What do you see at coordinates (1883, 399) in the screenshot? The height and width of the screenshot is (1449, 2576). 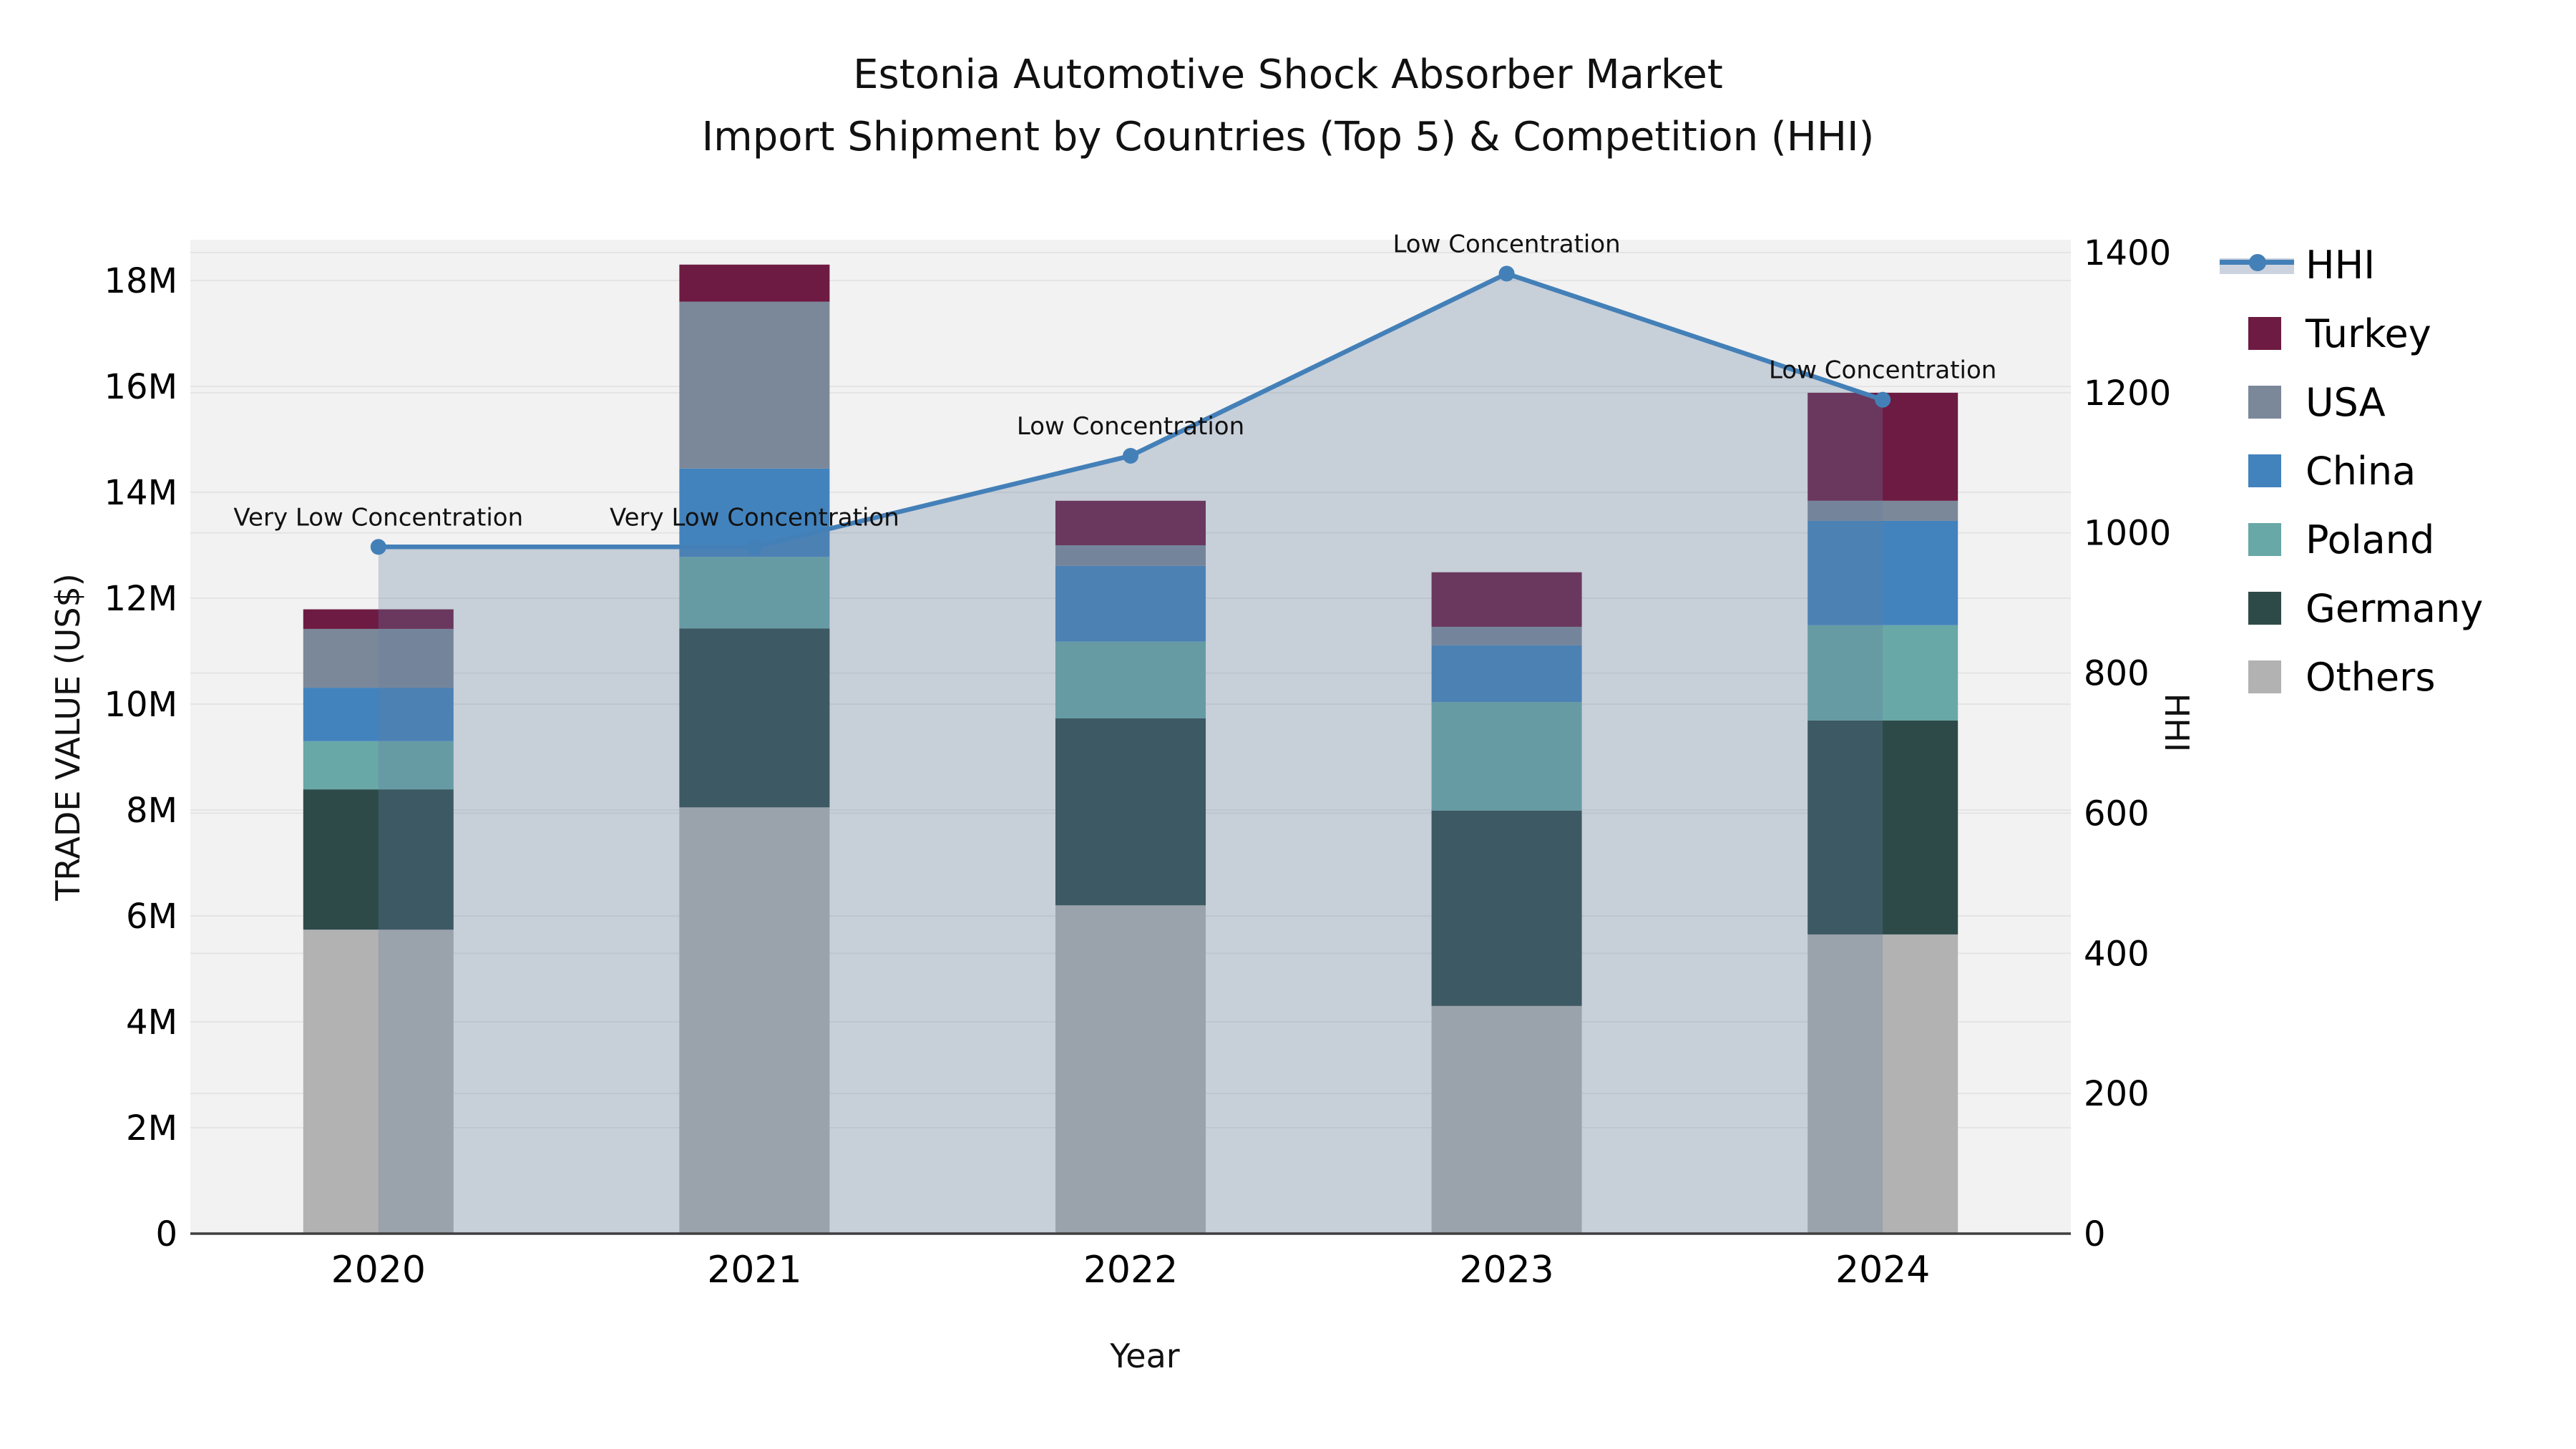 I see `hhi-marker-2024` at bounding box center [1883, 399].